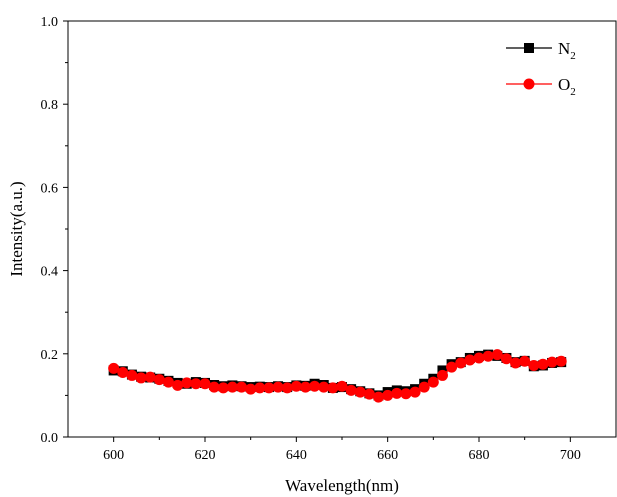 This screenshot has width=617, height=497. Describe the element at coordinates (113, 455) in the screenshot. I see `x-tick-label: 600` at that location.